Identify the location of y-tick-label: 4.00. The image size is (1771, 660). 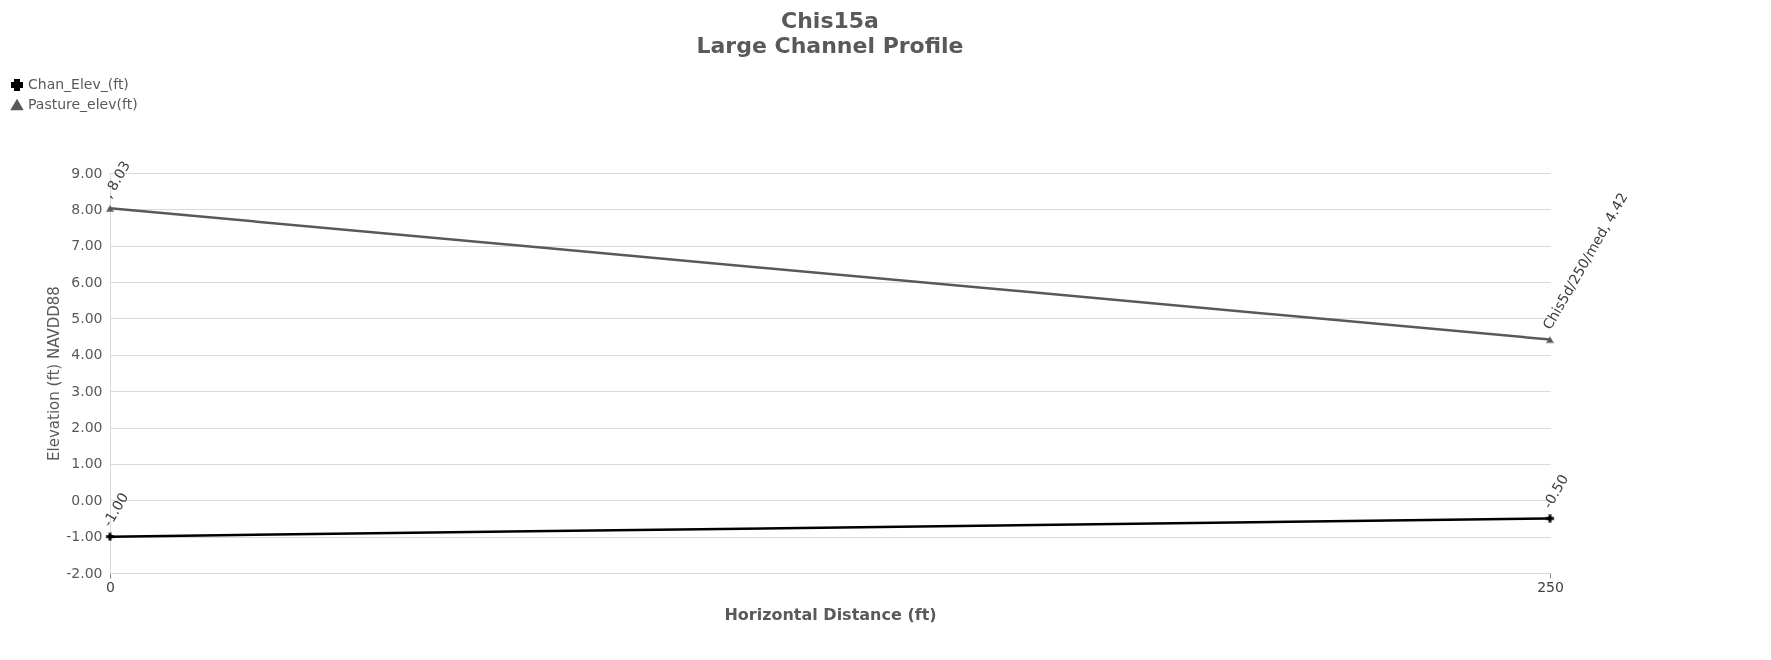
(87, 354).